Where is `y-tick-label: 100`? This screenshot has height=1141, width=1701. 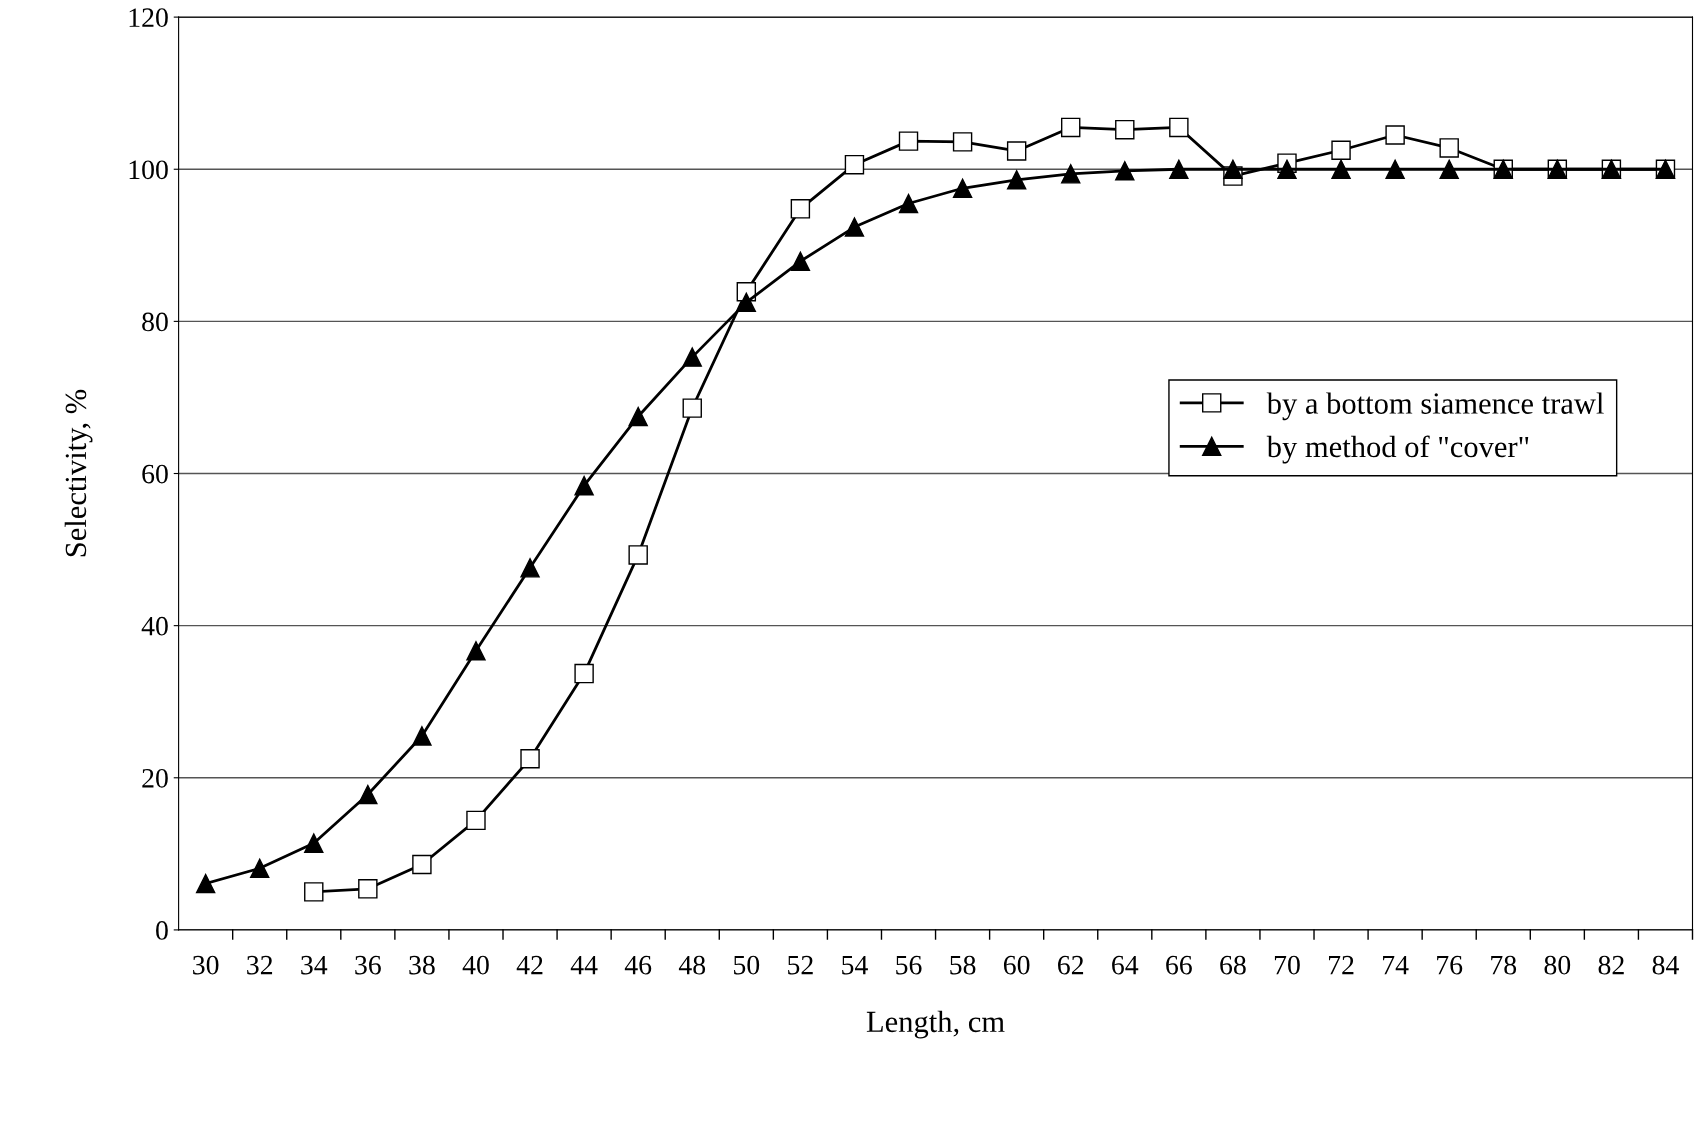
y-tick-label: 100 is located at coordinates (148, 170).